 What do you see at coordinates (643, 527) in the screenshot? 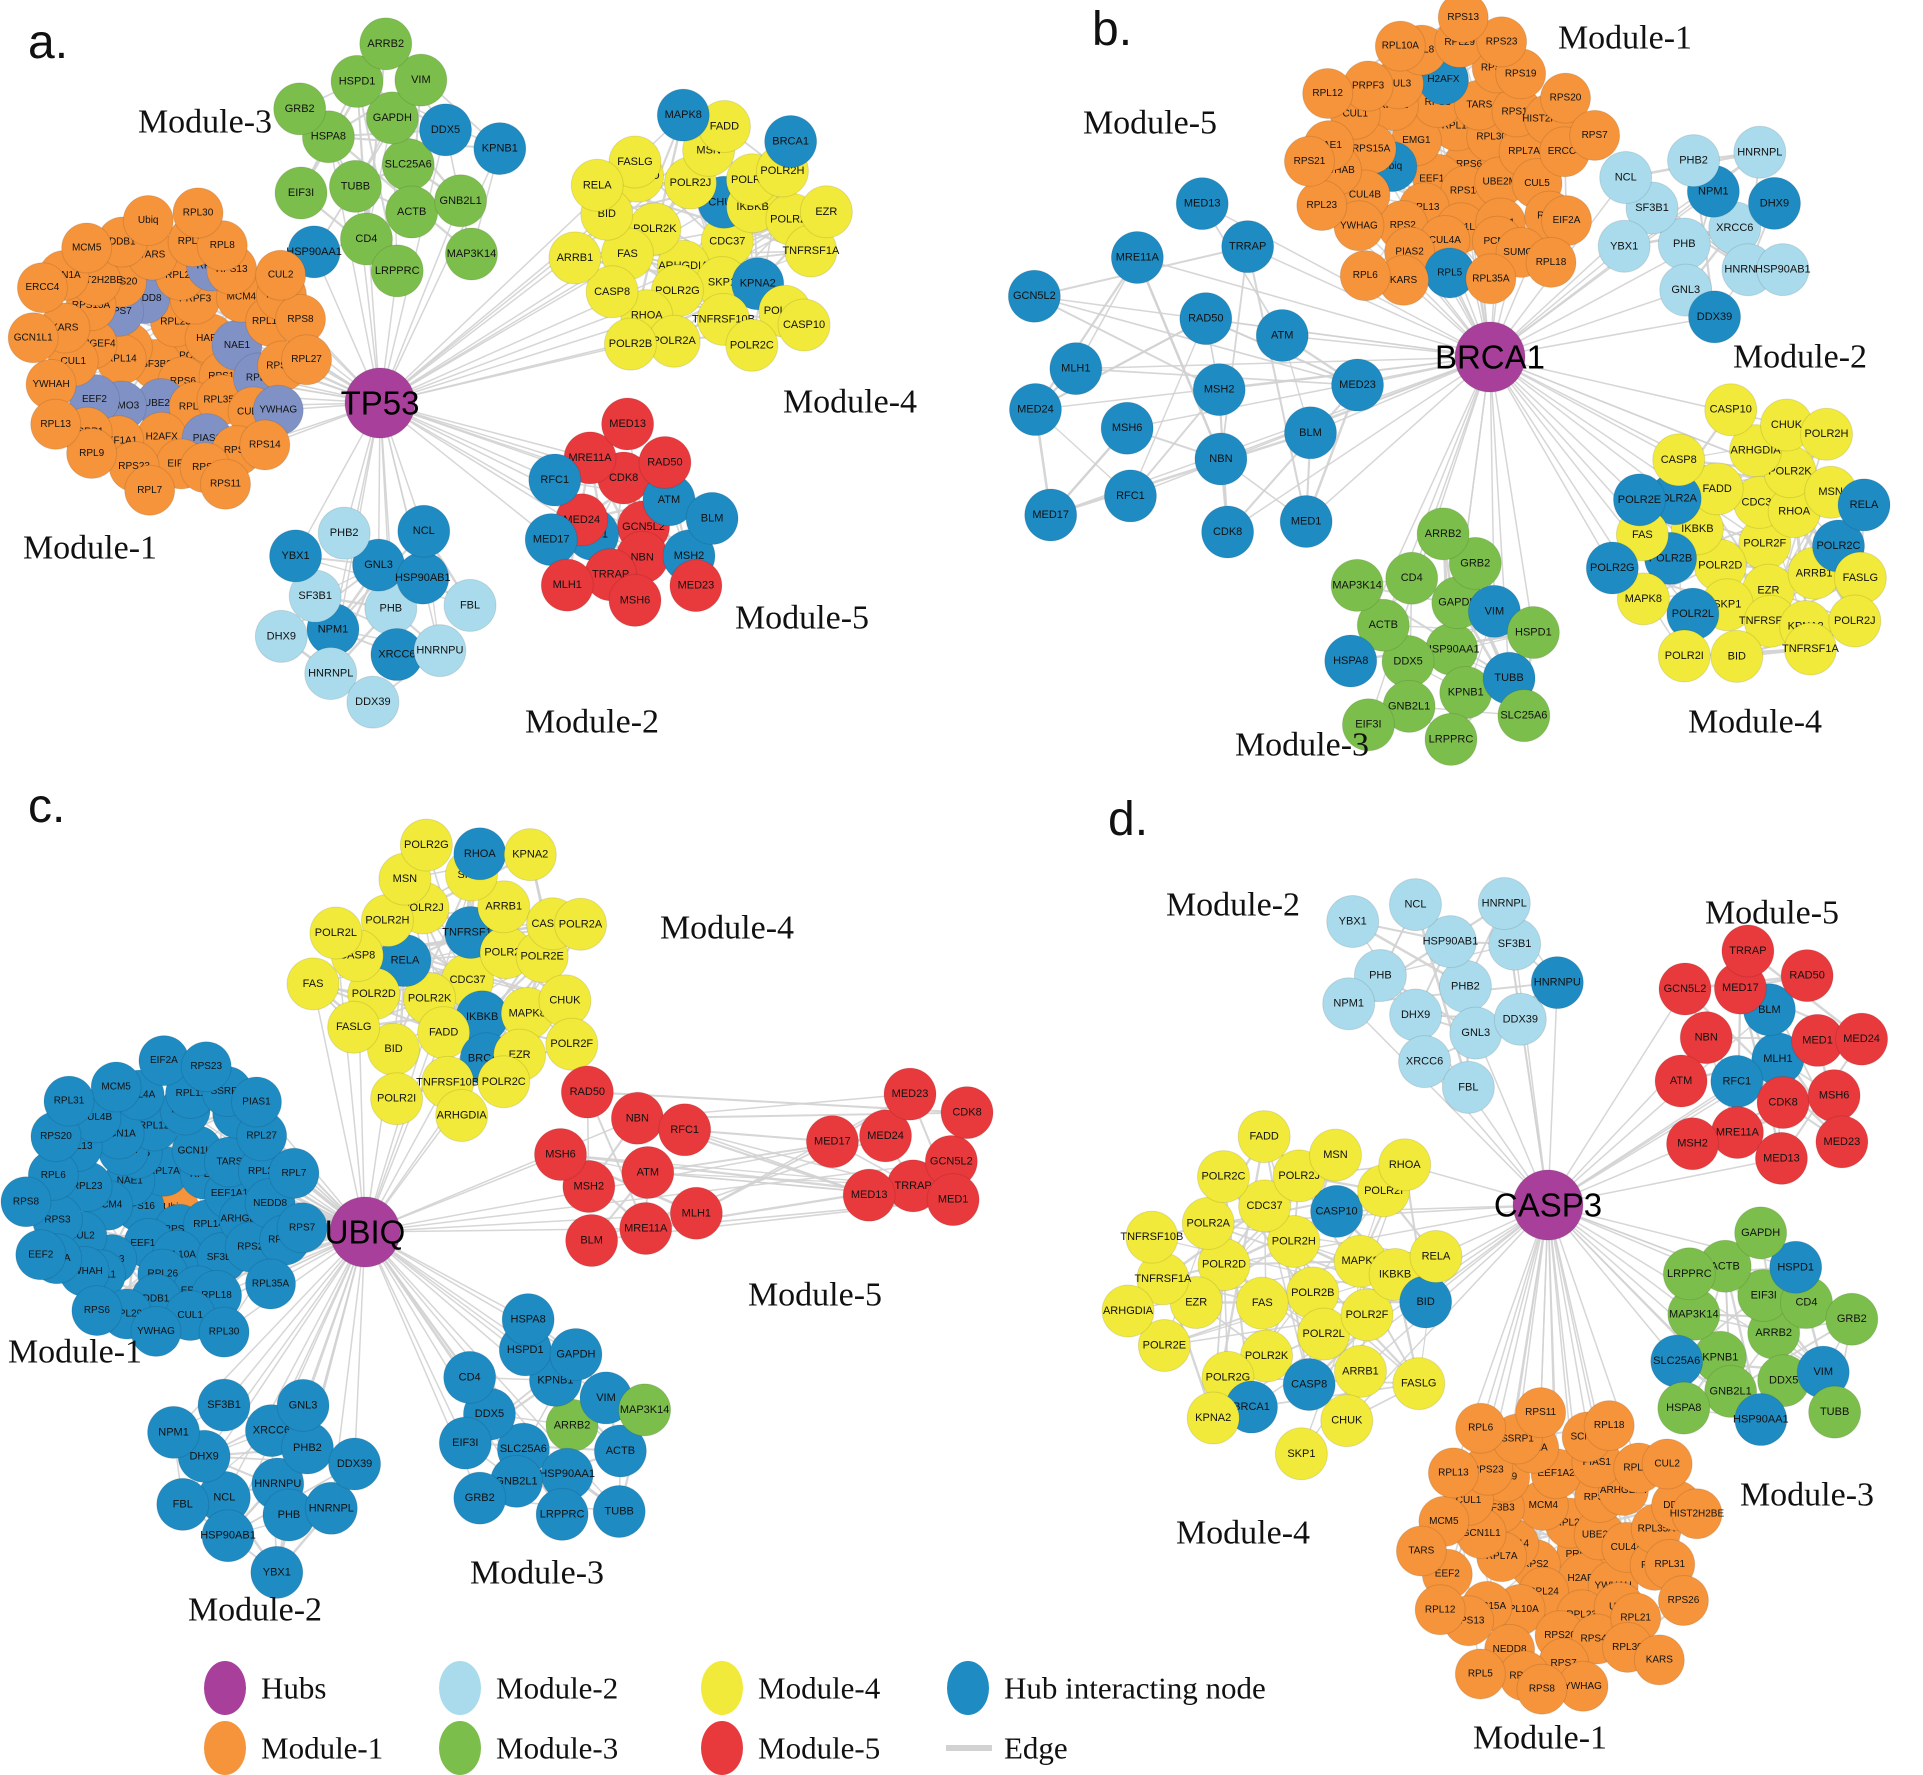
I see `node-label: GCN5L2` at bounding box center [643, 527].